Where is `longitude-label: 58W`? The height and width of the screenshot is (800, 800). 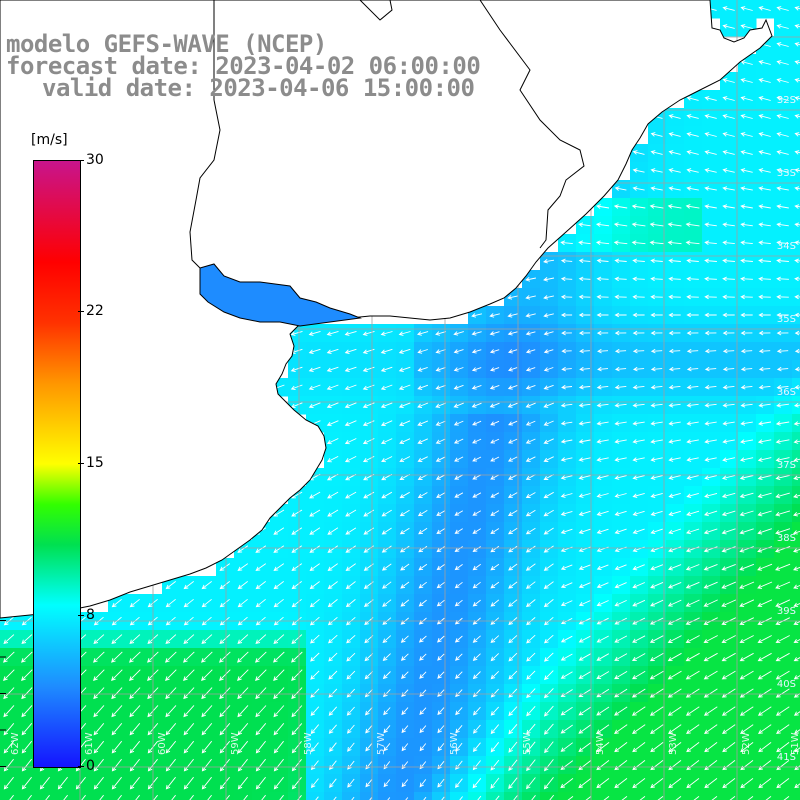
longitude-label: 58W is located at coordinates (308, 743).